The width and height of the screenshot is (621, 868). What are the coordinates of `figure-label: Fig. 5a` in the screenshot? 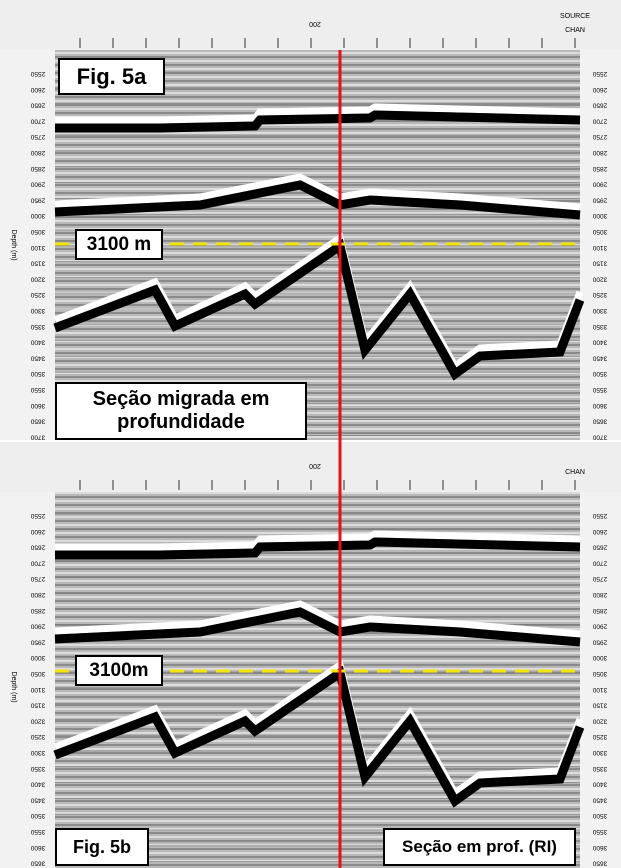 It's located at (111, 76).